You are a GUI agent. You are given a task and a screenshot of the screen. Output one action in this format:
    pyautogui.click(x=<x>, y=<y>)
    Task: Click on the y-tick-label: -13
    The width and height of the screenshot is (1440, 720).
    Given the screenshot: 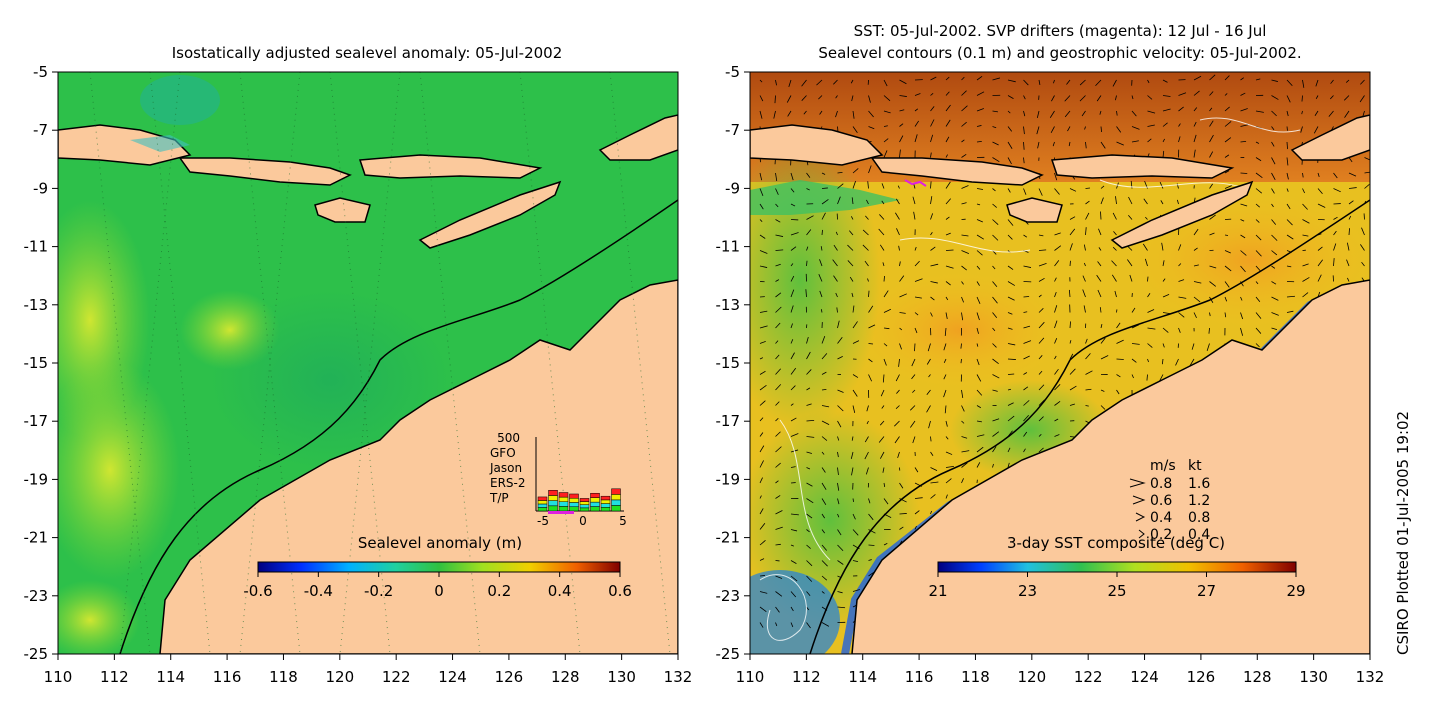 What is the action you would take?
    pyautogui.click(x=728, y=305)
    